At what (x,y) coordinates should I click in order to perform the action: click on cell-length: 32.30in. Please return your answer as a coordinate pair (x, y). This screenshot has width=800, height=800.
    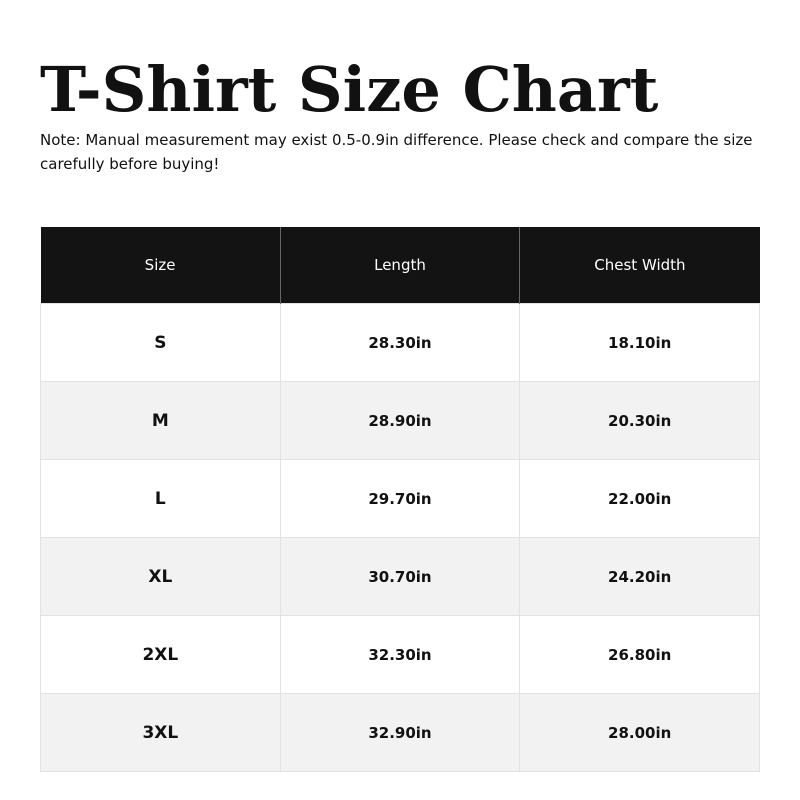
    Looking at the image, I should click on (400, 654).